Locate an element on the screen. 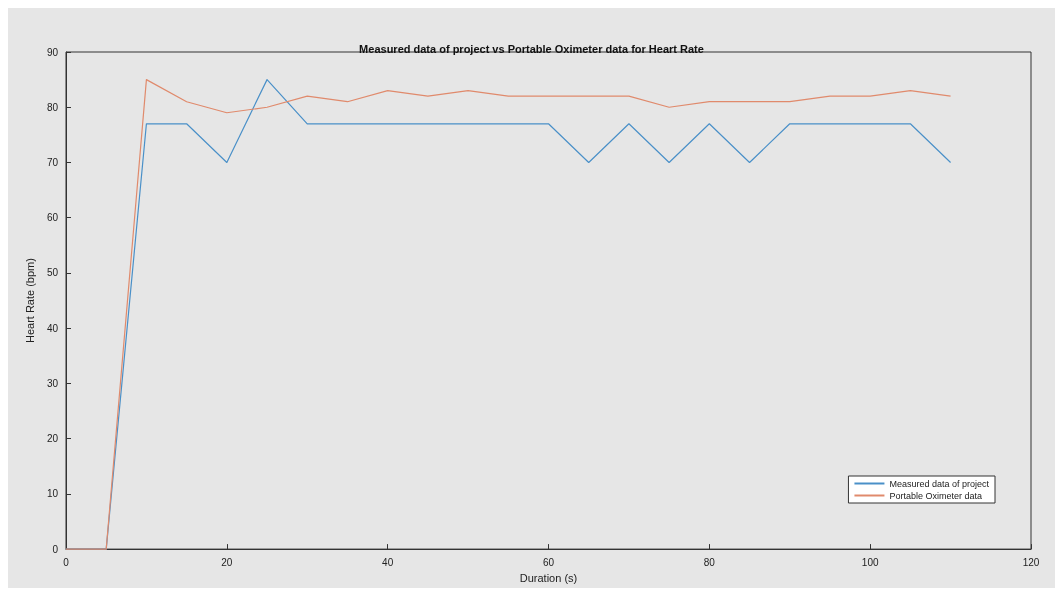 The height and width of the screenshot is (596, 1063). y-tick-label: 10 is located at coordinates (52, 494).